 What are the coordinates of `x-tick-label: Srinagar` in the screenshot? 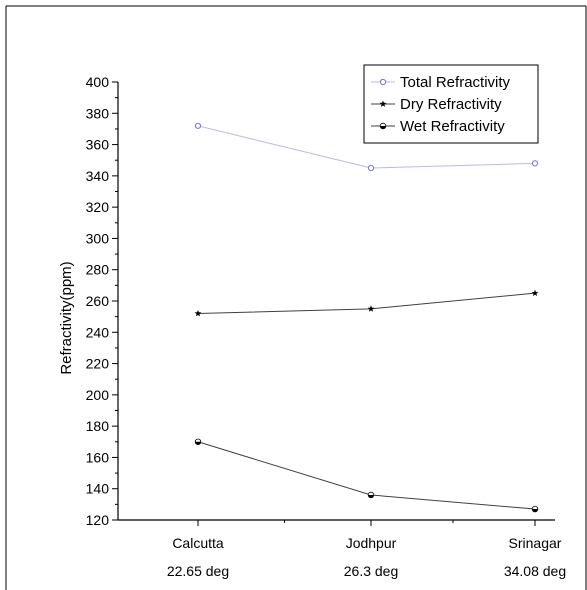 It's located at (535, 543).